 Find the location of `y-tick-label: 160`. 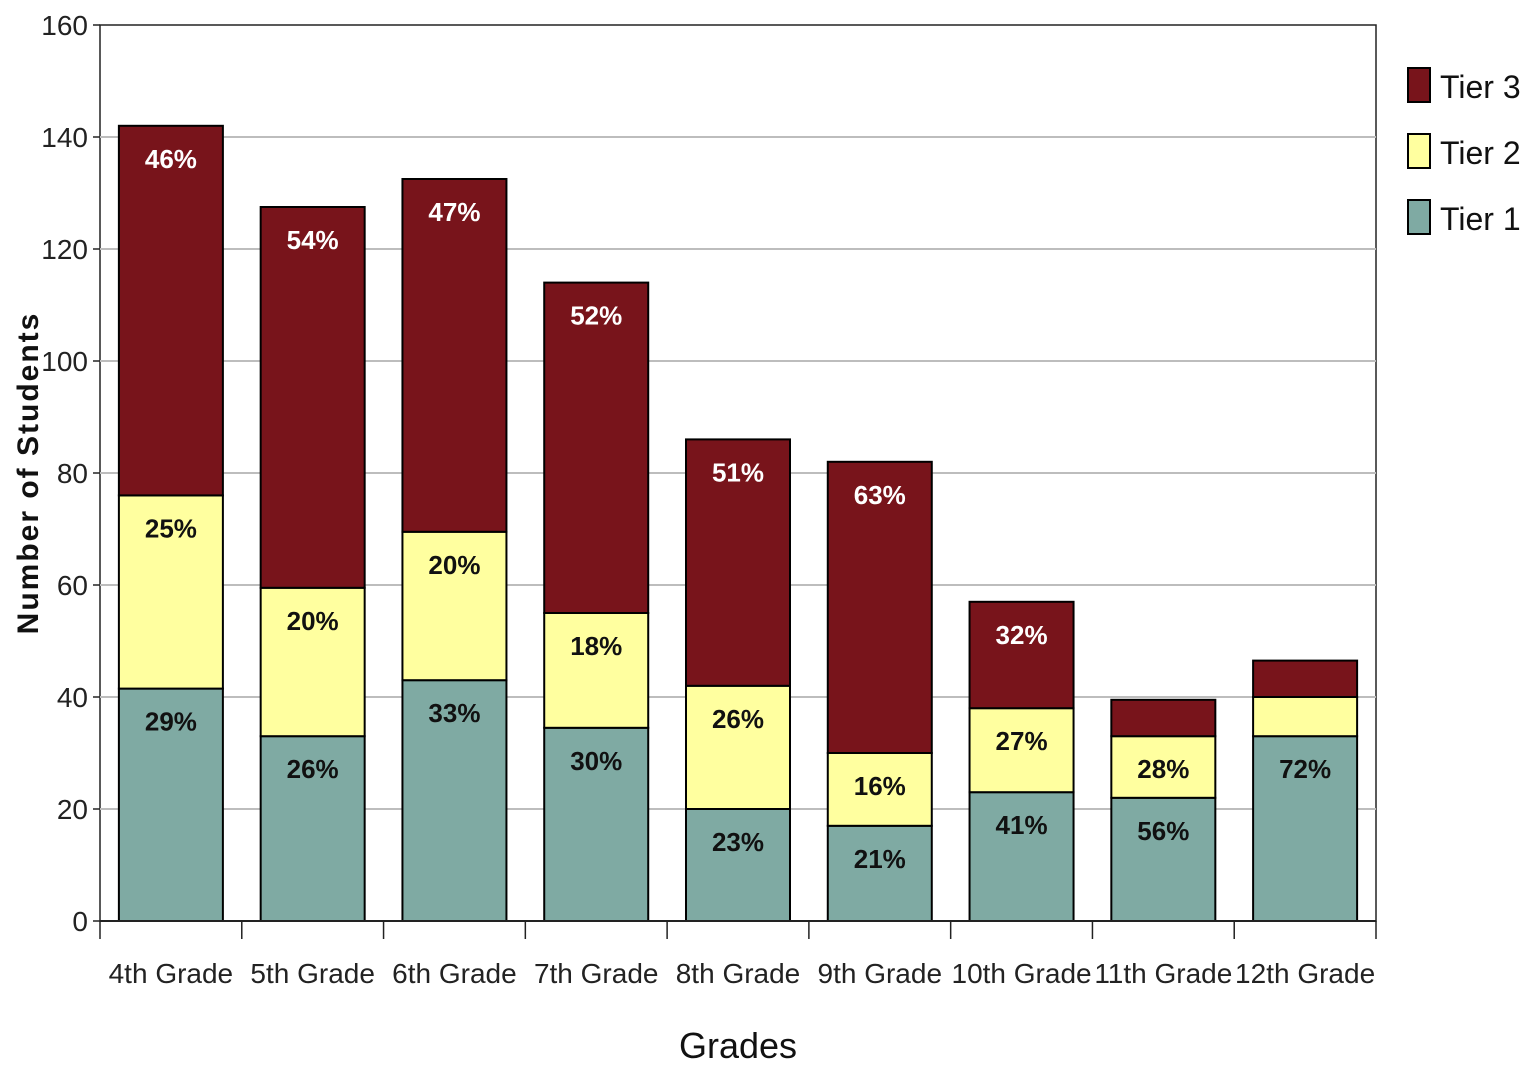

y-tick-label: 160 is located at coordinates (64, 25).